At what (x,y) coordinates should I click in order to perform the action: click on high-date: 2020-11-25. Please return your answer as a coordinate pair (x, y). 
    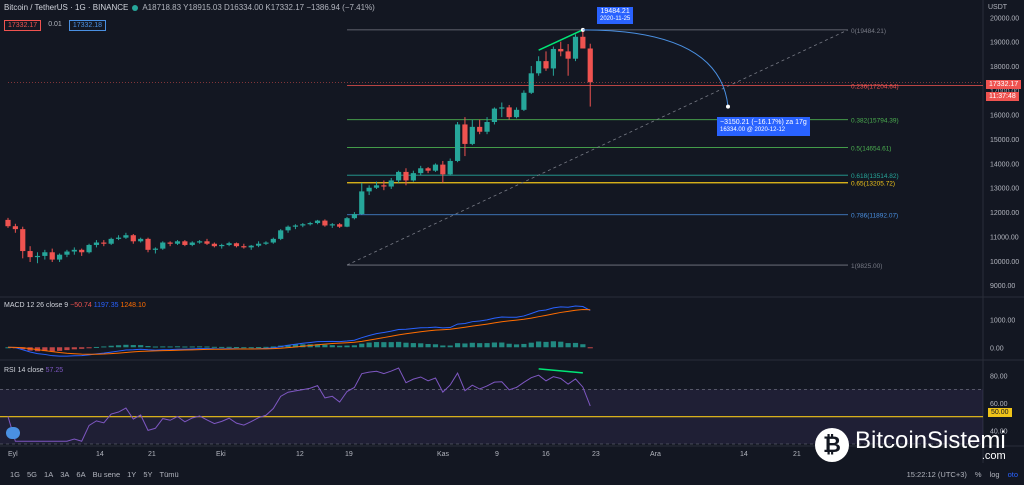
    Looking at the image, I should click on (615, 19).